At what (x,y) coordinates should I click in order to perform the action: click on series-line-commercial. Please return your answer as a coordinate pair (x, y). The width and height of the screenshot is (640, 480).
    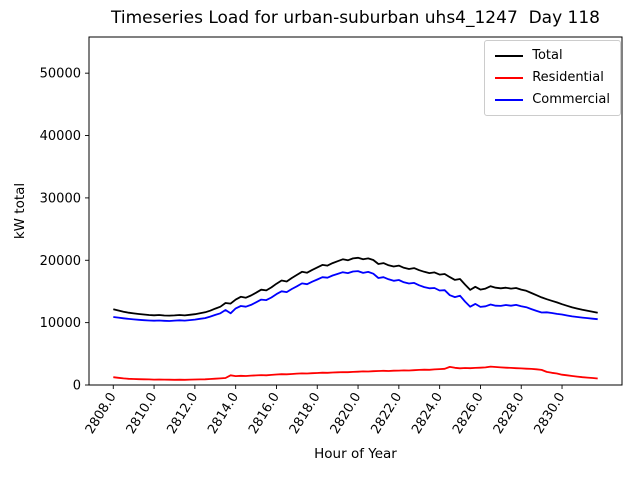
    Looking at the image, I should click on (355, 296).